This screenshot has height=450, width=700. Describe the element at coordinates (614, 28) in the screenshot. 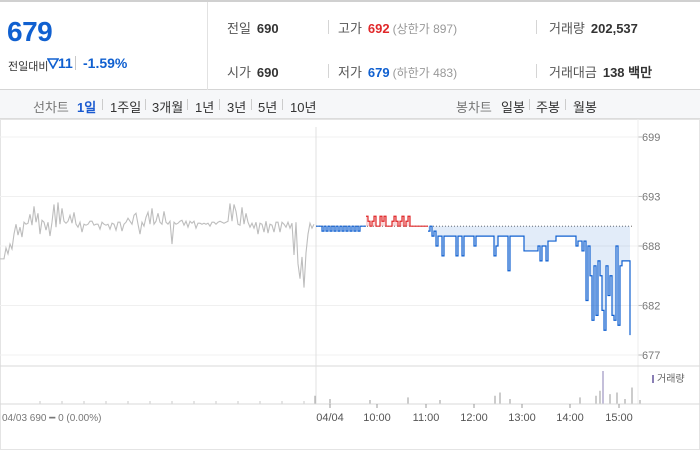

I see `stat-value: 202,537` at that location.